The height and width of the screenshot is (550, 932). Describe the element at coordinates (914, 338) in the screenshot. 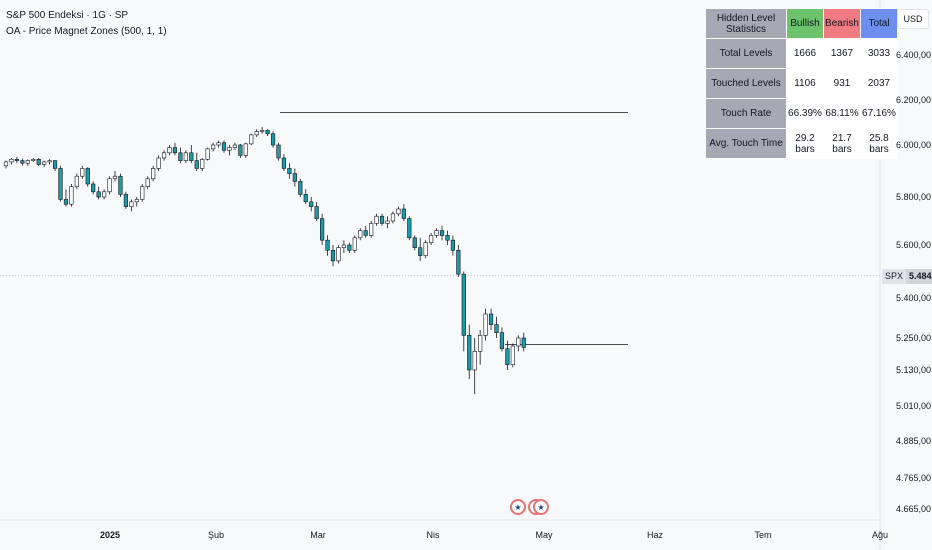

I see `y-axis-tick-label: 5.250,00` at that location.